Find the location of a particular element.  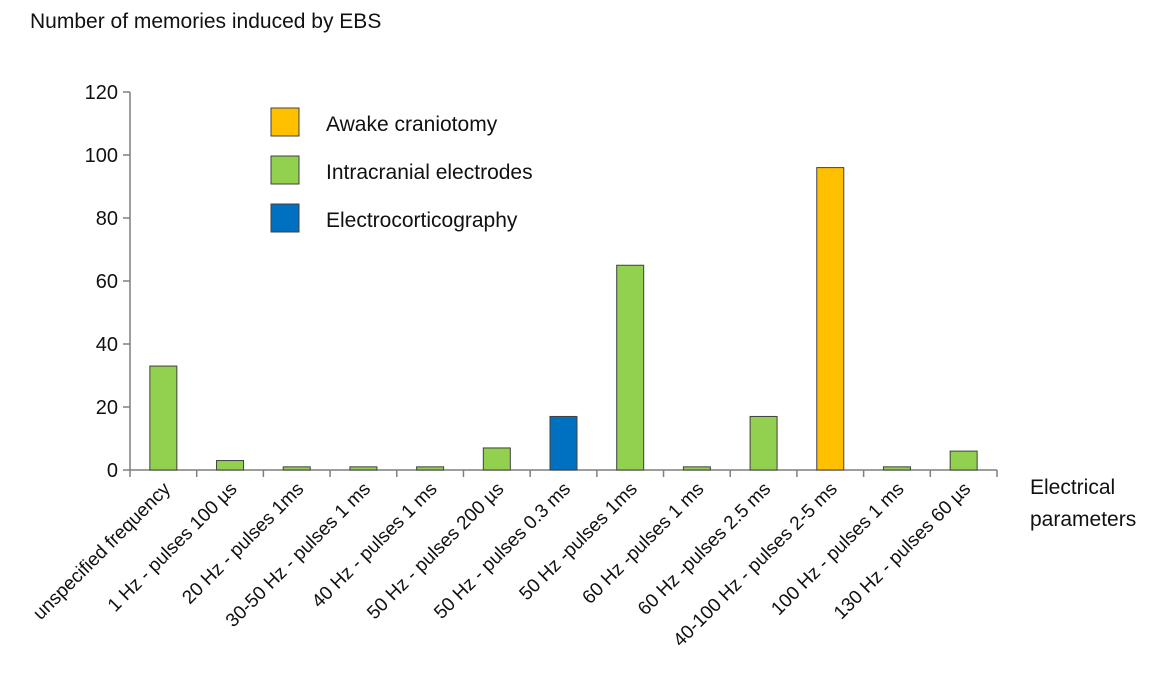

y-tick-label: 80 is located at coordinates (107, 219).